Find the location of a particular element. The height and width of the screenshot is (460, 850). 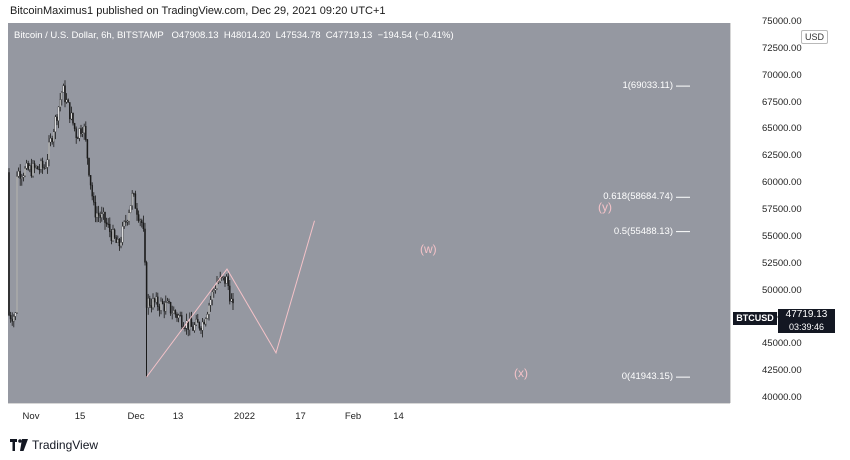

x-tick-label: 2022 is located at coordinates (244, 416).